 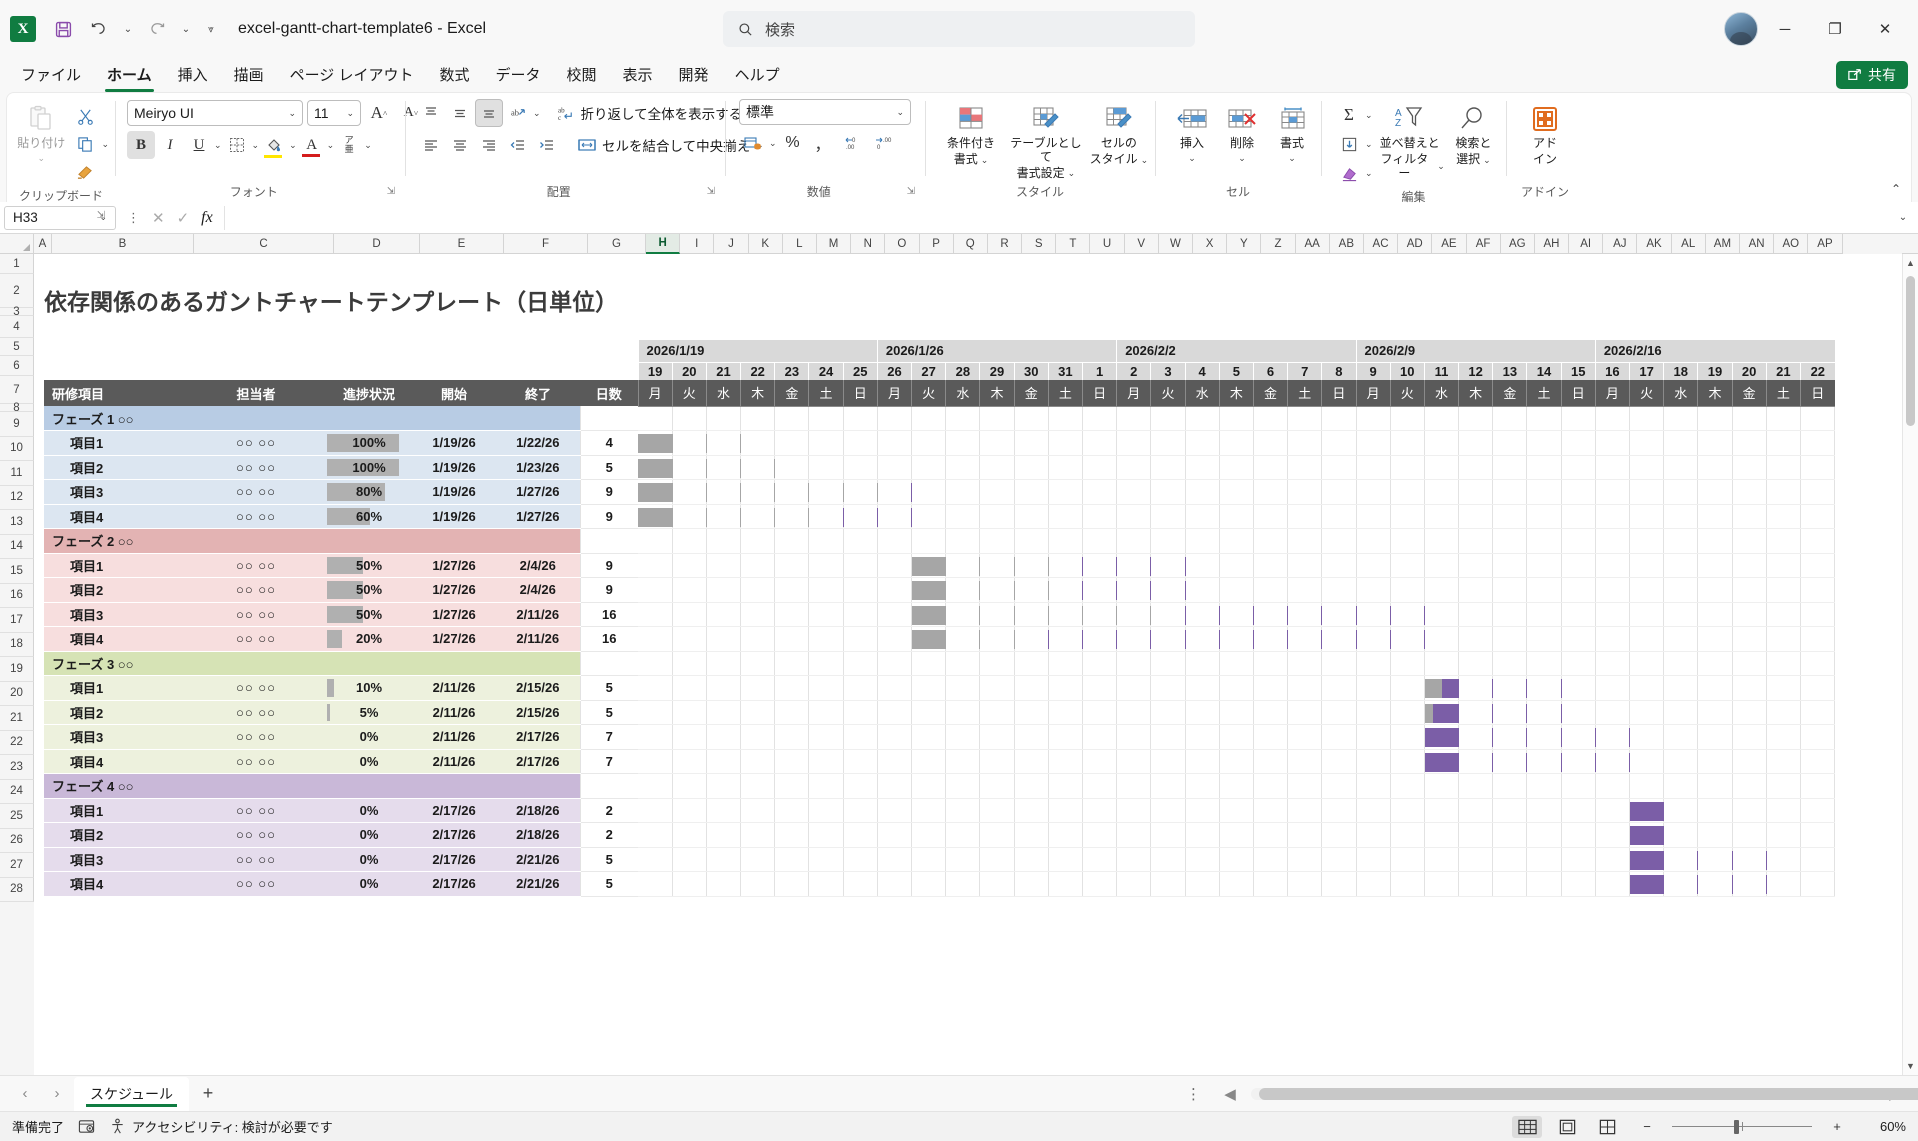 What do you see at coordinates (1785, 29) in the screenshot?
I see `minimize-button: ─` at bounding box center [1785, 29].